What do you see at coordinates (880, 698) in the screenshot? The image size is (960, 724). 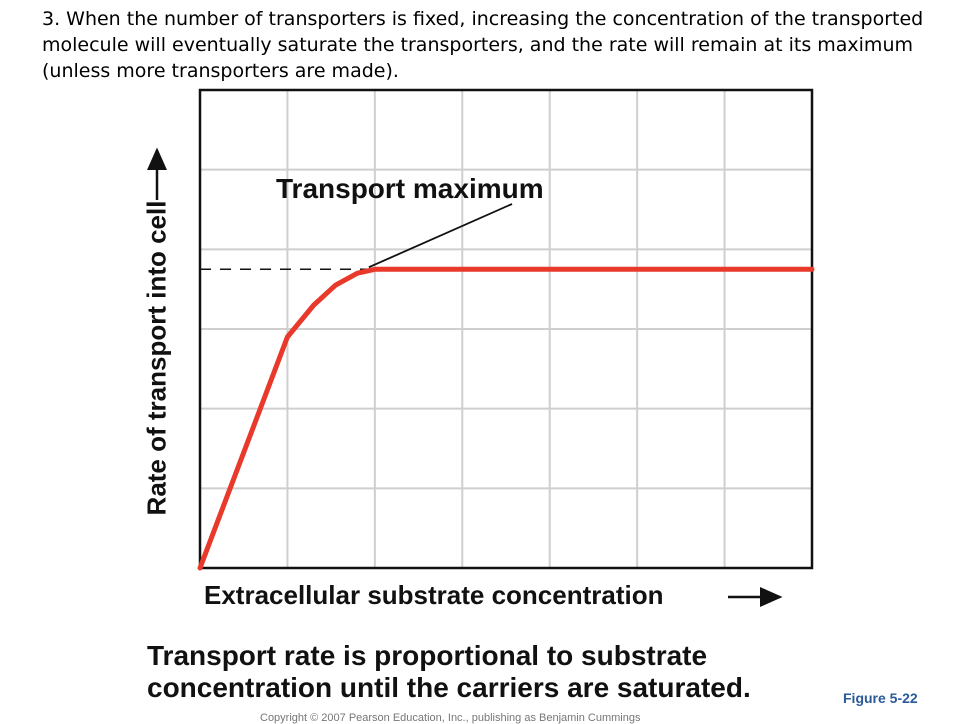 I see `figure-label: Figure 5-22` at bounding box center [880, 698].